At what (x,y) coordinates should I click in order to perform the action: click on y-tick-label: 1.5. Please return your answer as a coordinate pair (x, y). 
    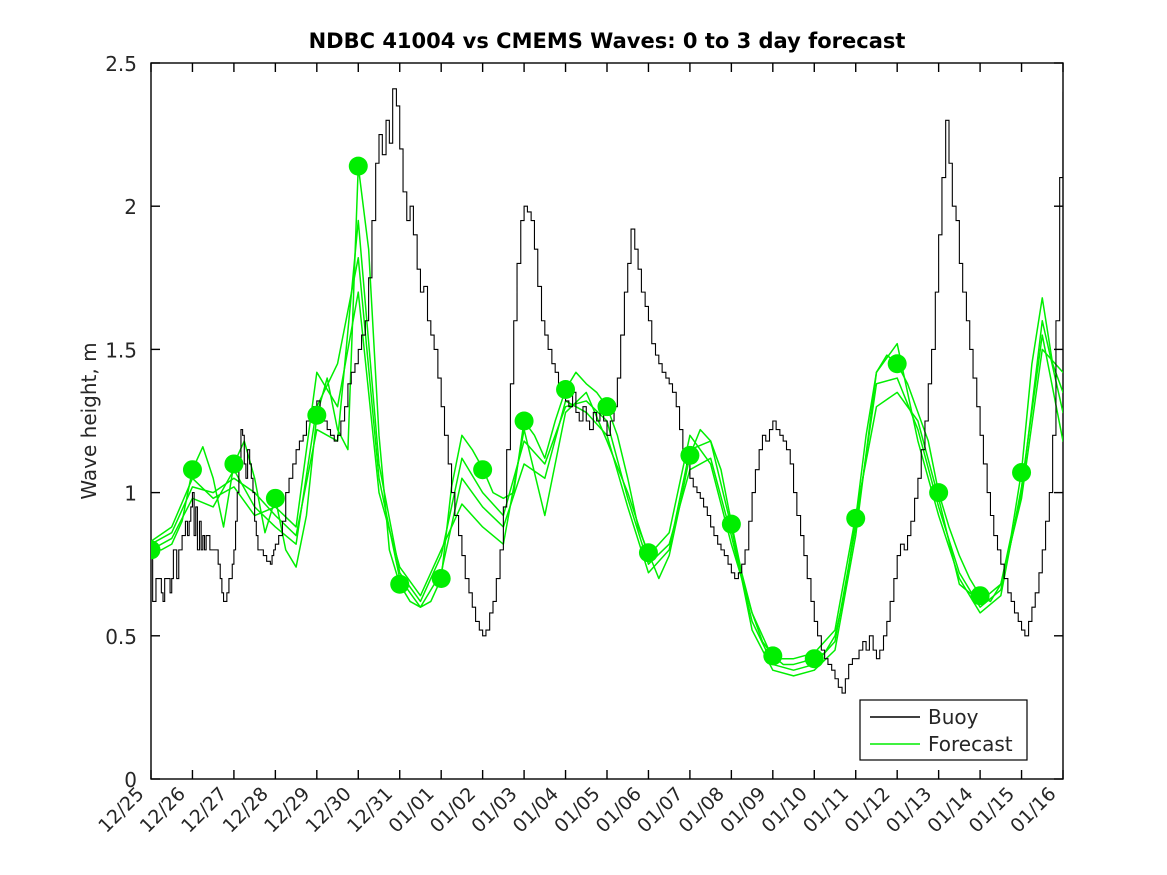
    Looking at the image, I should click on (121, 350).